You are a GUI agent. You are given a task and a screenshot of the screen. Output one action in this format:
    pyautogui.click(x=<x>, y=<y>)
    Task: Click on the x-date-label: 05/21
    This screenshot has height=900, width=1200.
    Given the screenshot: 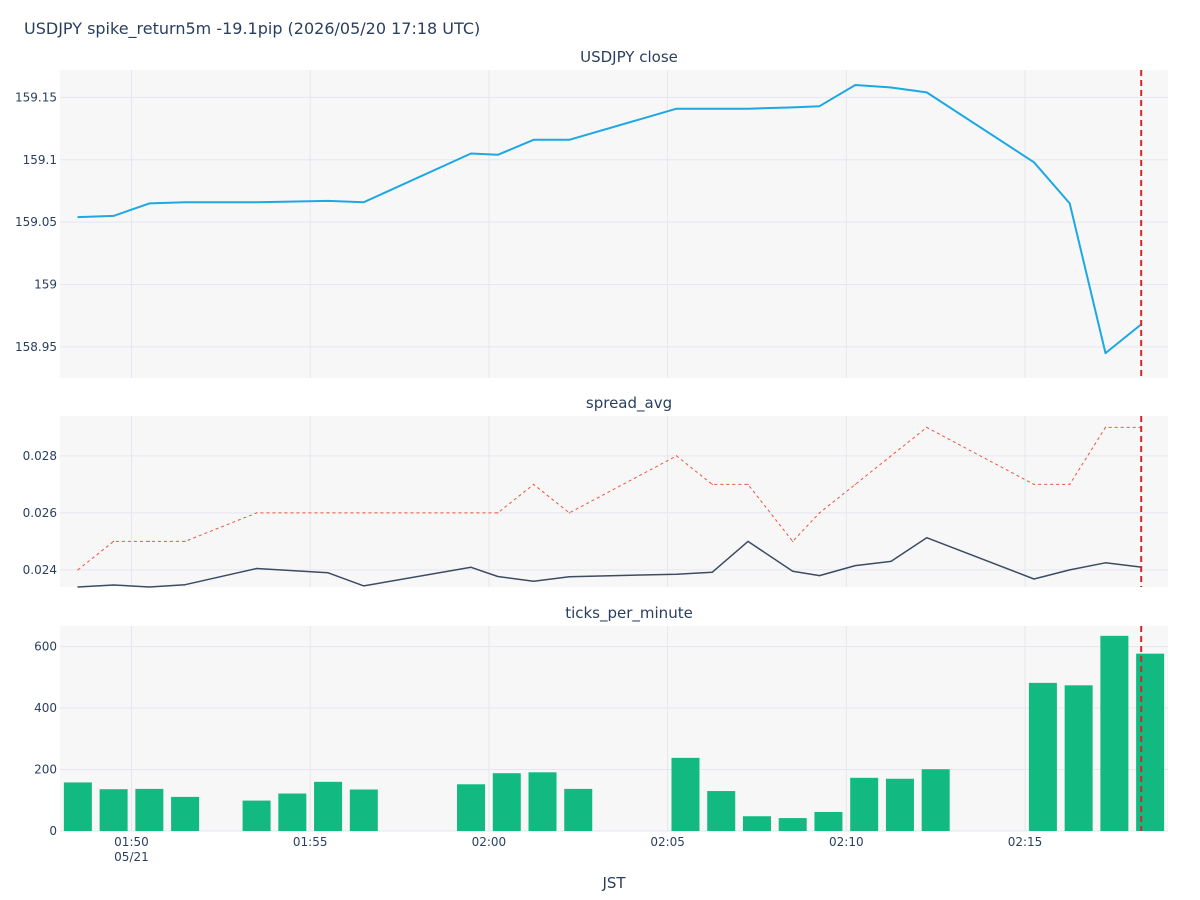 What is the action you would take?
    pyautogui.click(x=131, y=857)
    